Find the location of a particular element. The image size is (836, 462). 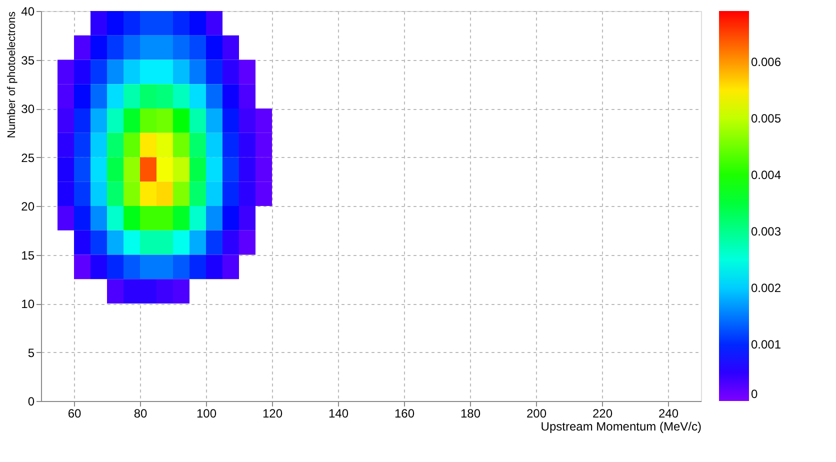

x-tick-label: 100 is located at coordinates (206, 413).